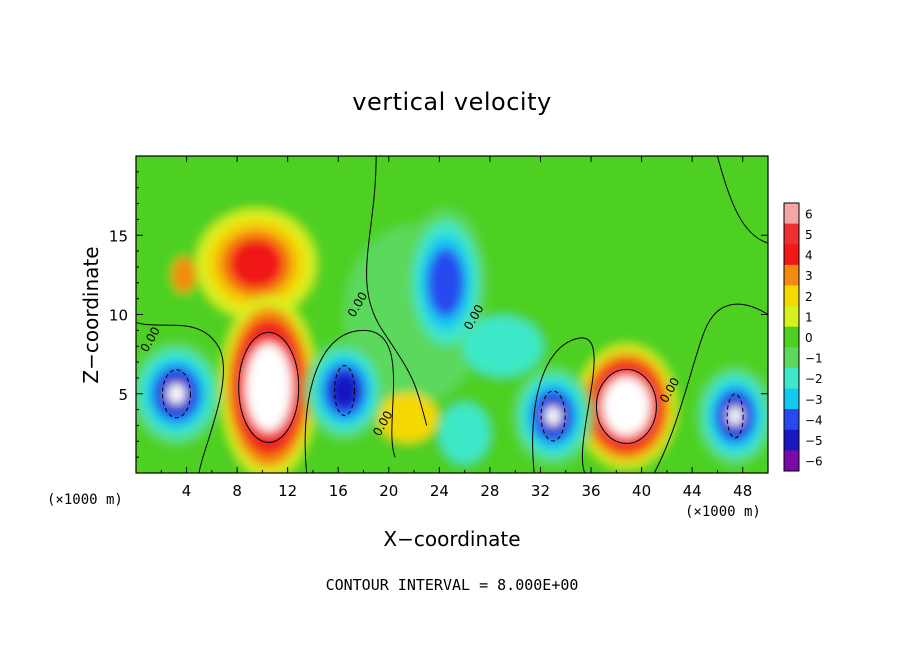 This screenshot has width=904, height=654. I want to click on contour-interval-note: CONTOUR INTERVAL = 8.000E+00, so click(452, 585).